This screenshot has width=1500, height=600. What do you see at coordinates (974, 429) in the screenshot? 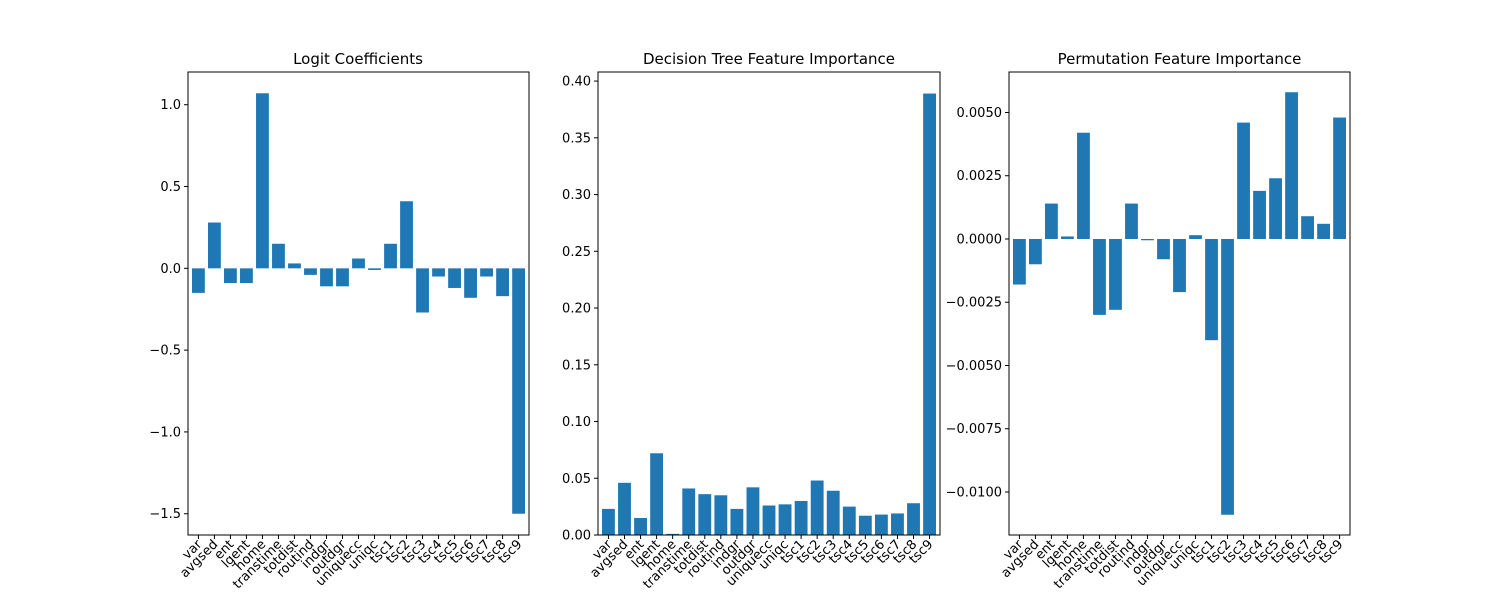
I see `y-tick-label: −0.0075` at bounding box center [974, 429].